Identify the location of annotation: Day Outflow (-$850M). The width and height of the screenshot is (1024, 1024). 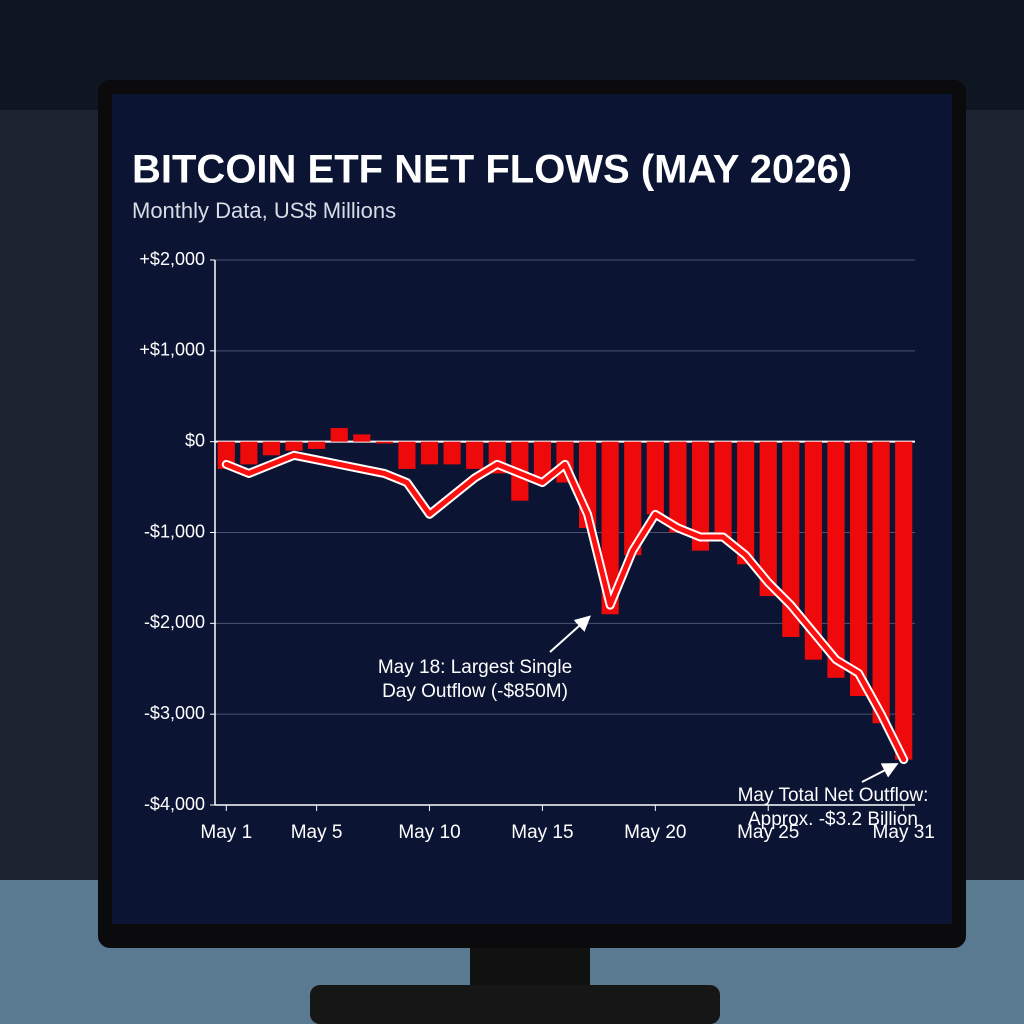
(475, 691).